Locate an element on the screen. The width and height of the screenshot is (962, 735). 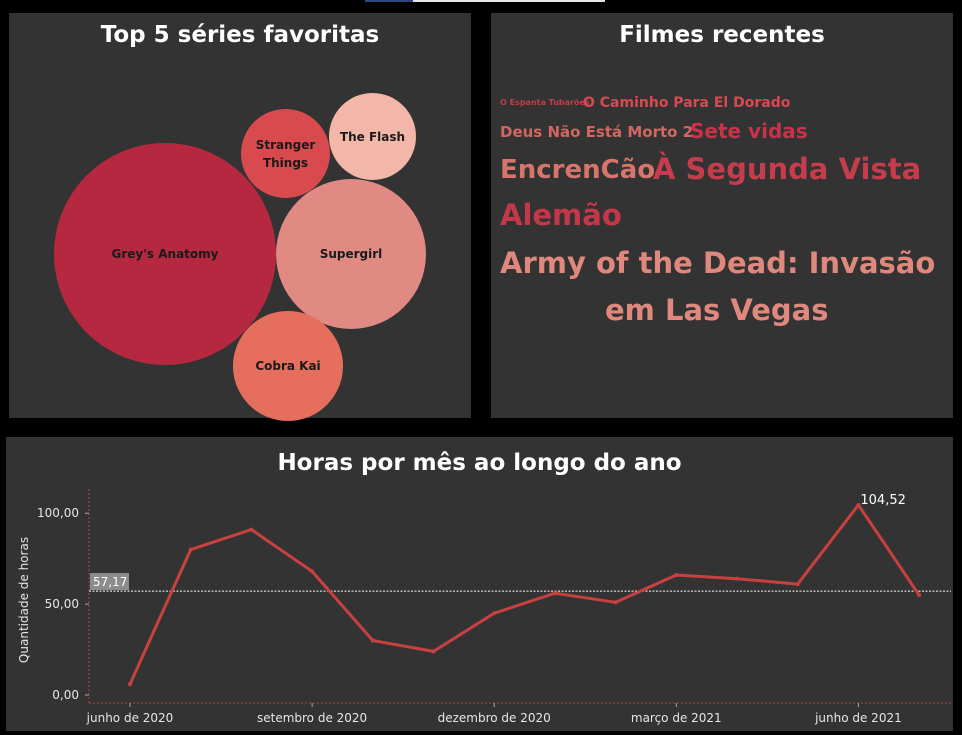
film-word: O Espanta Tubarões is located at coordinates (545, 102).